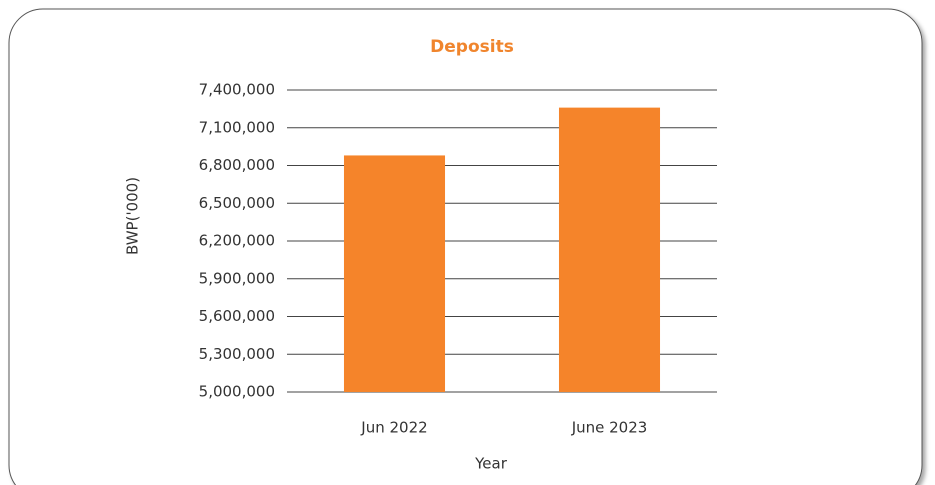  Describe the element at coordinates (472, 47) in the screenshot. I see `chart-title: Deposits` at that location.